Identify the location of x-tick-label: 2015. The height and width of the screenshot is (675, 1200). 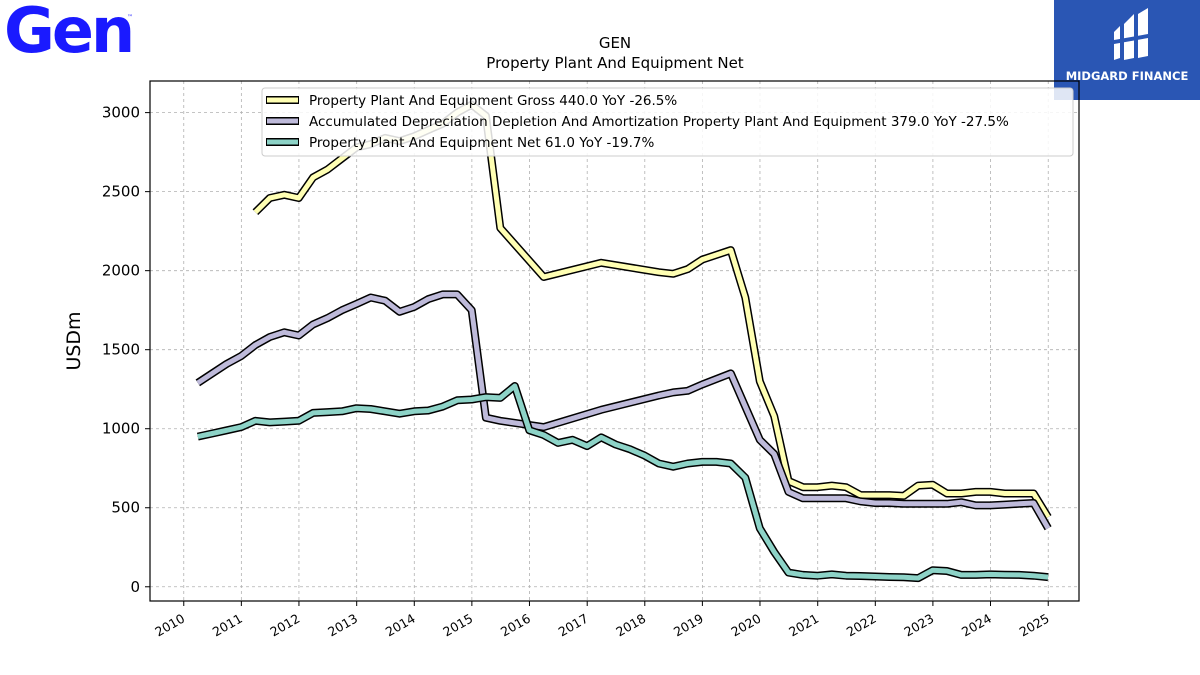
(457, 625).